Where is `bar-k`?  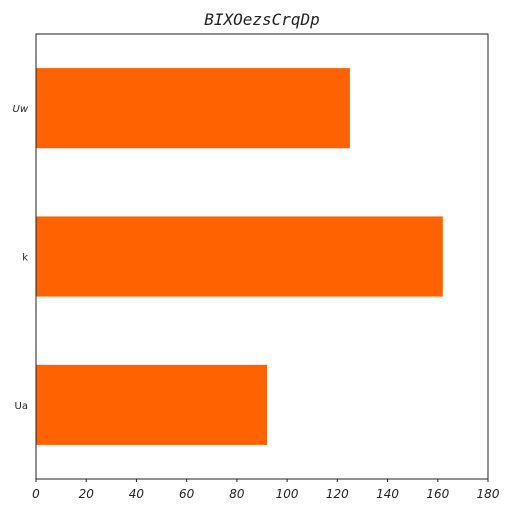
bar-k is located at coordinates (239, 256).